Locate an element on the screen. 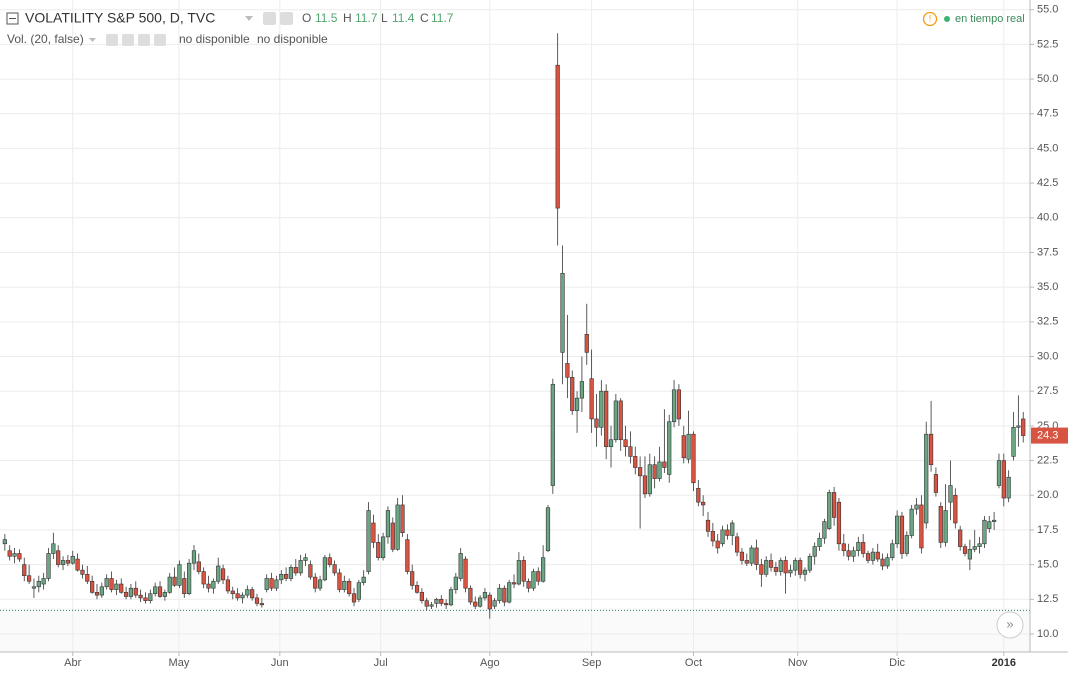  y-tick-label: 10.0 is located at coordinates (1047, 634).